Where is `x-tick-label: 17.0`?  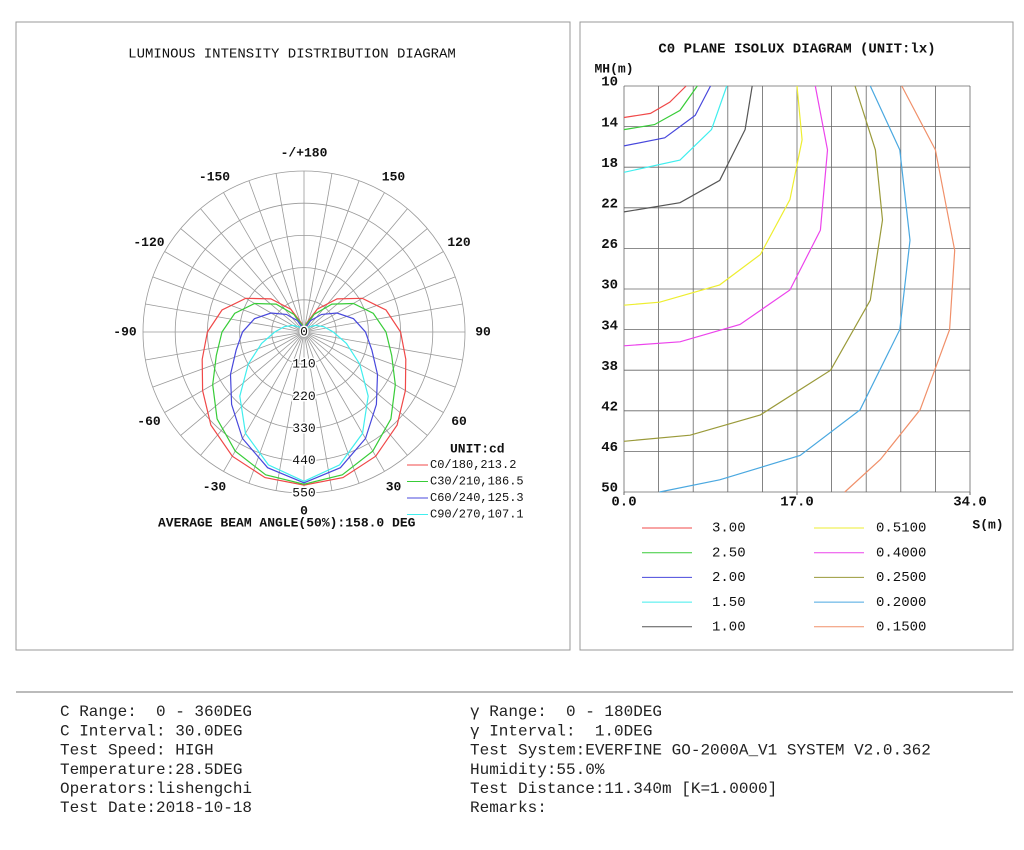
x-tick-label: 17.0 is located at coordinates (797, 503).